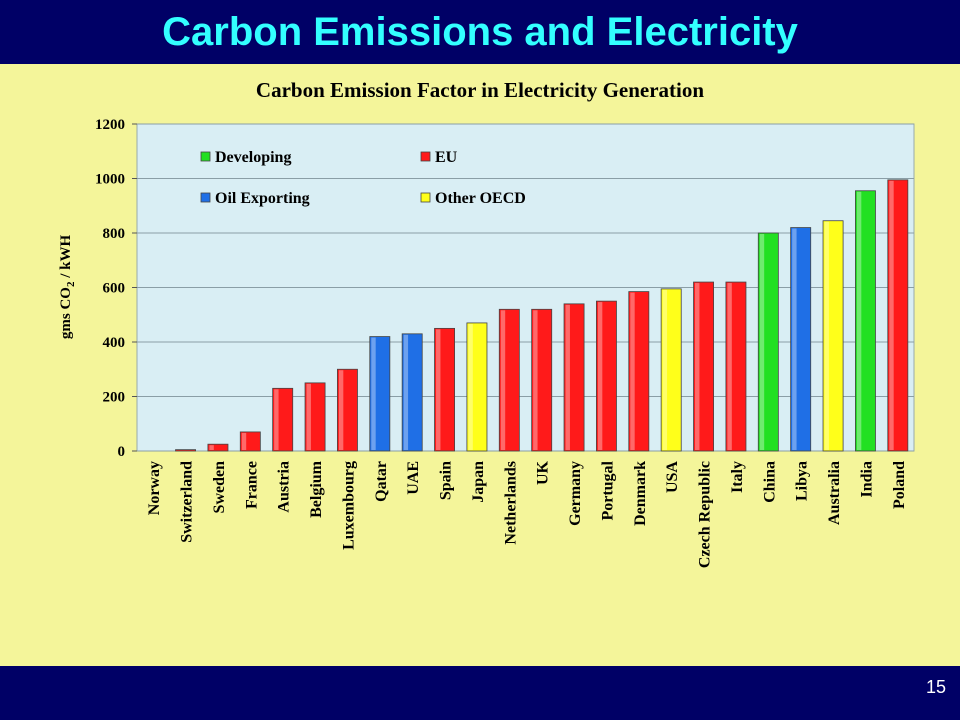 This screenshot has width=960, height=720. I want to click on x-tick-label: Japan, so click(478, 482).